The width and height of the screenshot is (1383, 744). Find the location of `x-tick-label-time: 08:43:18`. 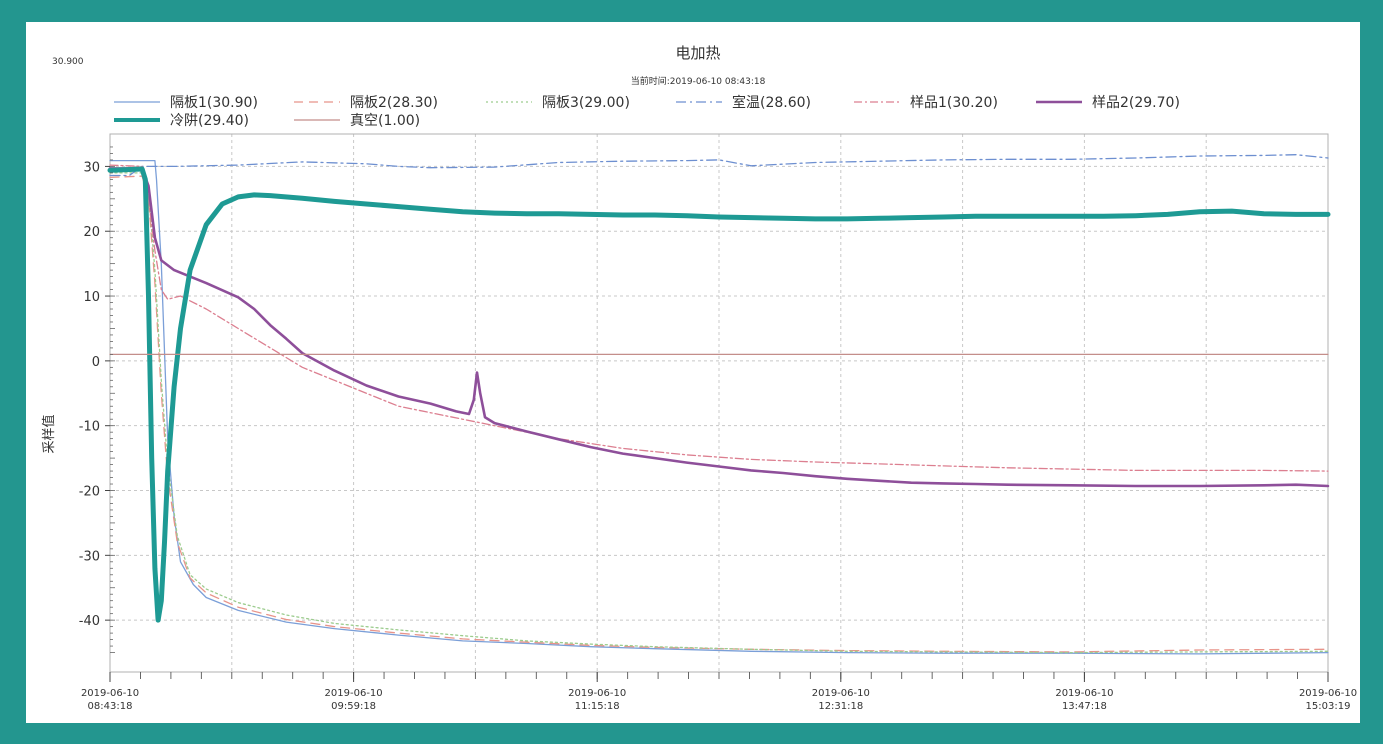

x-tick-label-time: 08:43:18 is located at coordinates (110, 706).